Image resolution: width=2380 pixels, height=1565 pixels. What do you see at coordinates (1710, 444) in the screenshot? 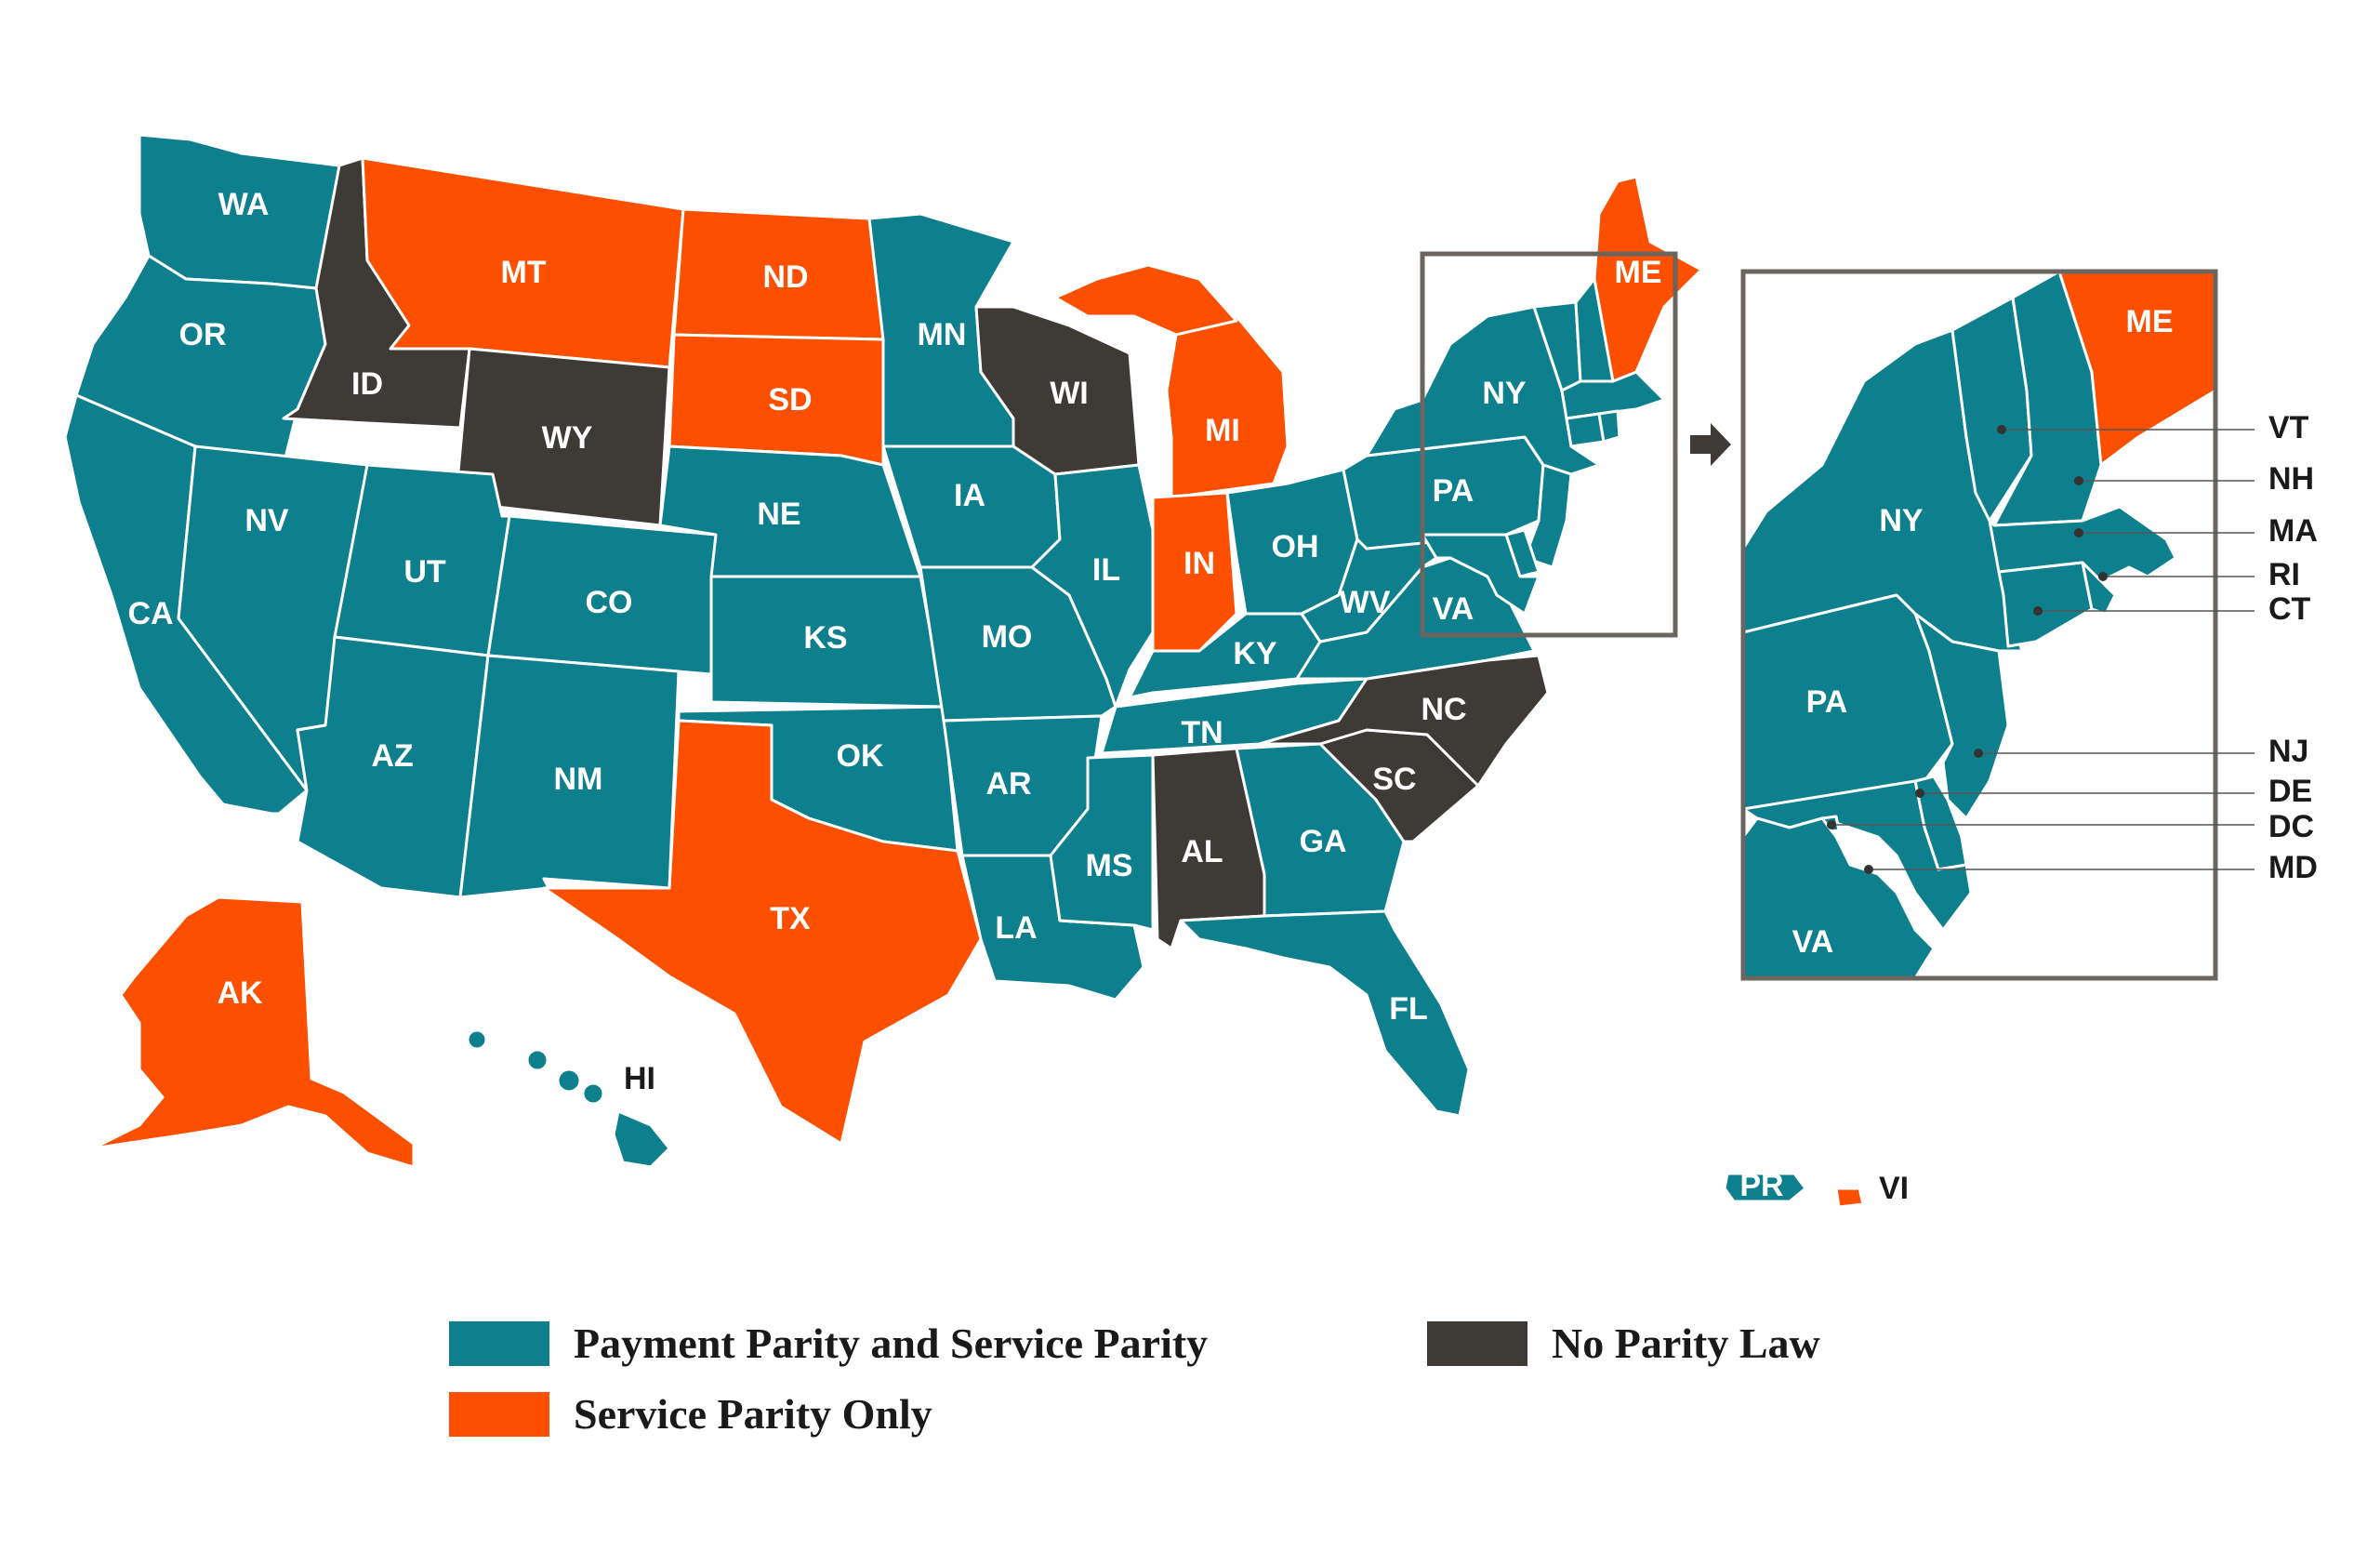
I see `arrow-icon` at bounding box center [1710, 444].